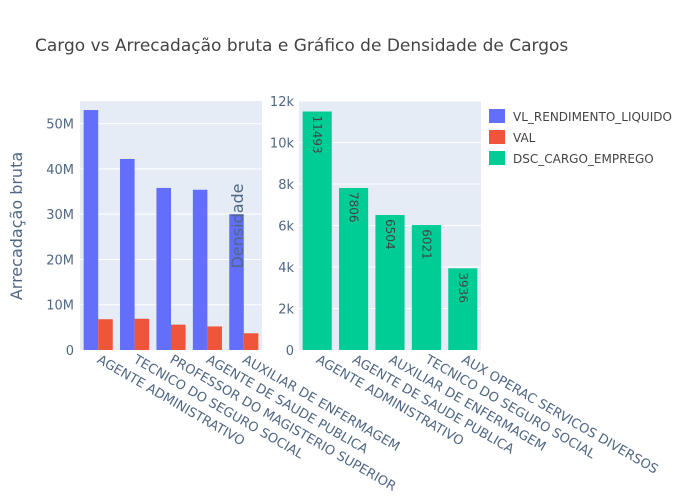 The height and width of the screenshot is (500, 700). What do you see at coordinates (317, 135) in the screenshot?
I see `bar-data-label: 11493` at bounding box center [317, 135].